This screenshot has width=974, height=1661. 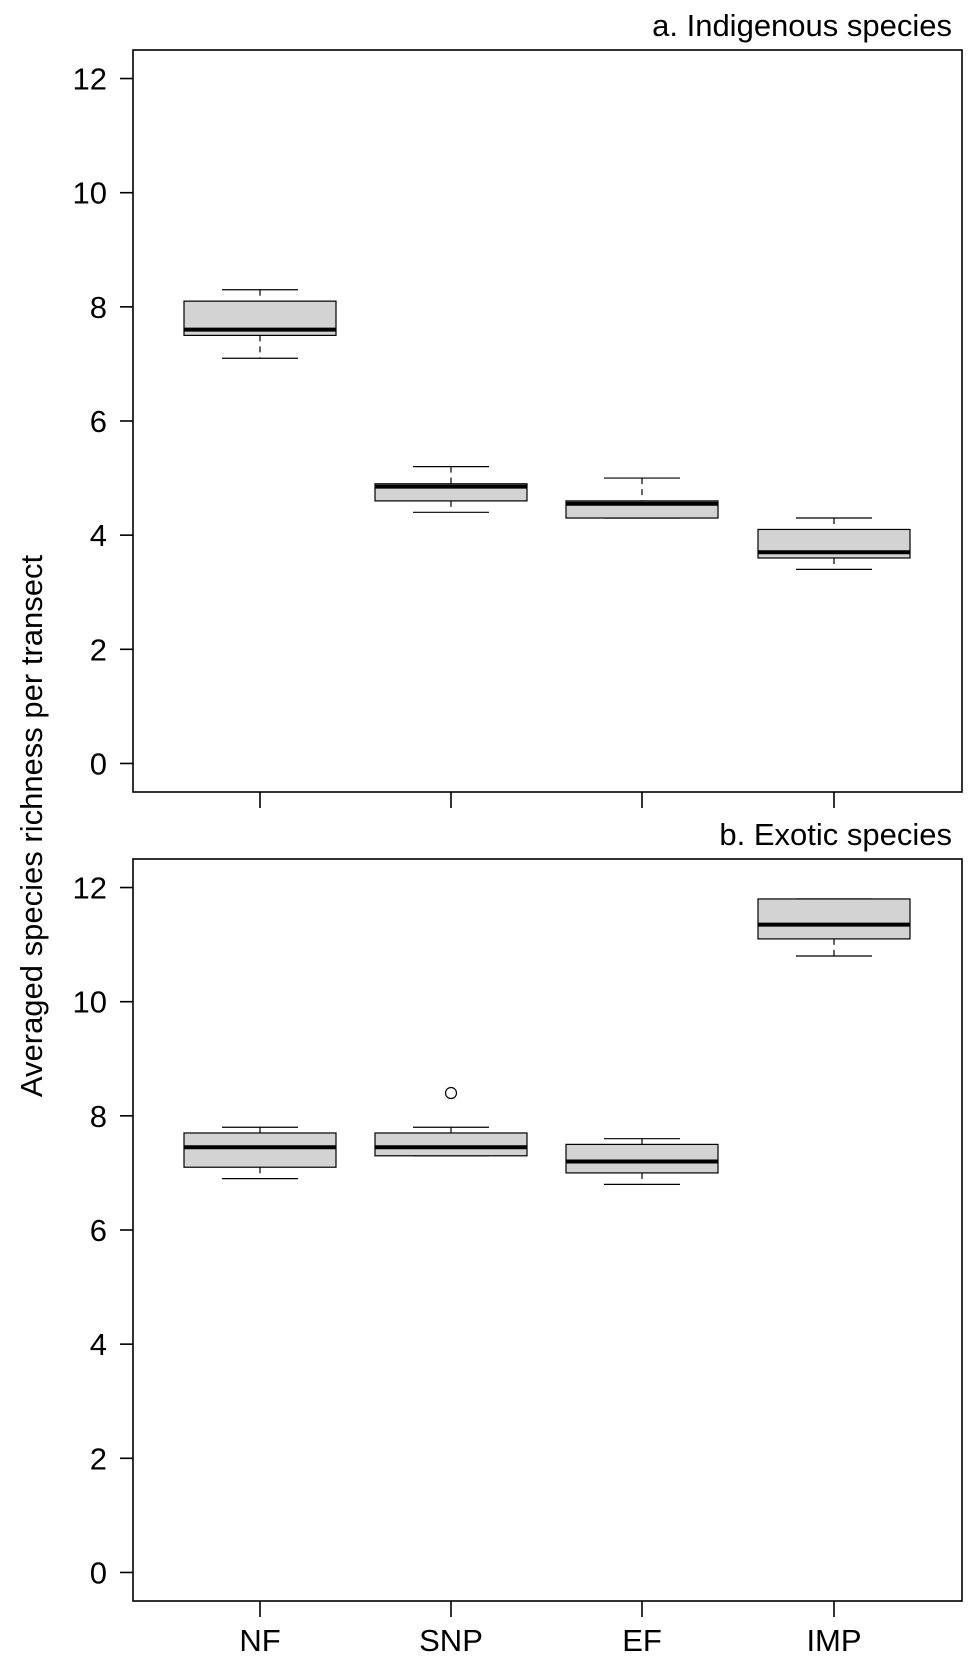 I want to click on y-axis-label: Averaged species richness per transect, so click(x=31, y=826).